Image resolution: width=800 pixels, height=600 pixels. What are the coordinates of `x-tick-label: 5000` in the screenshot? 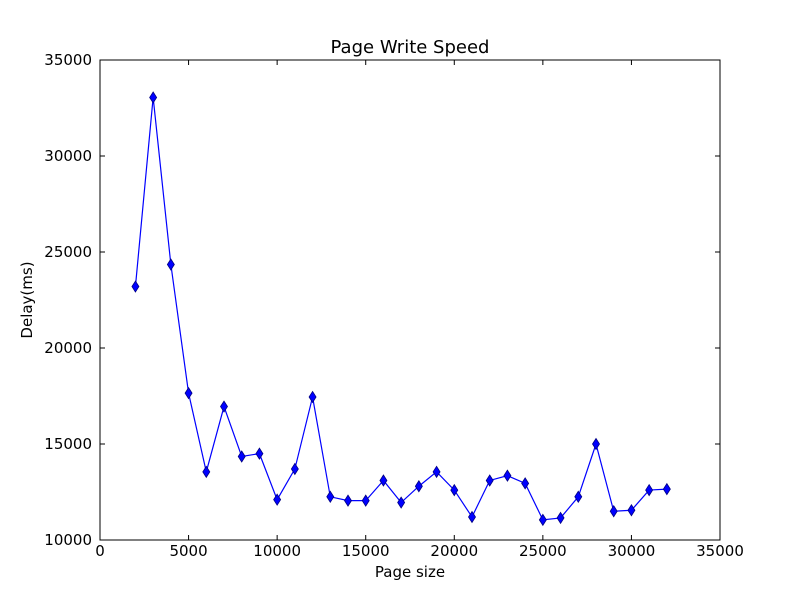 It's located at (188, 551).